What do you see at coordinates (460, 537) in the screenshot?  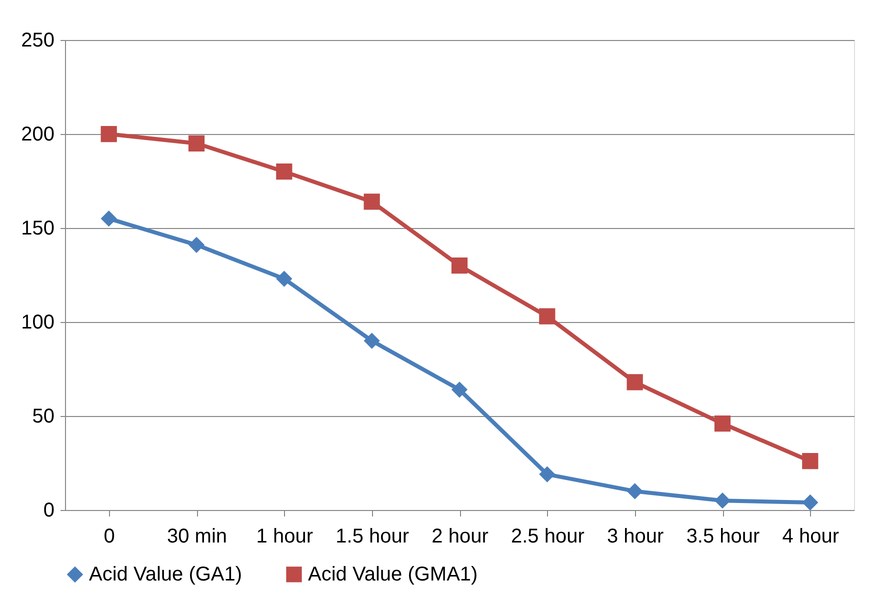 I see `x-tick-label: 2 hour` at bounding box center [460, 537].